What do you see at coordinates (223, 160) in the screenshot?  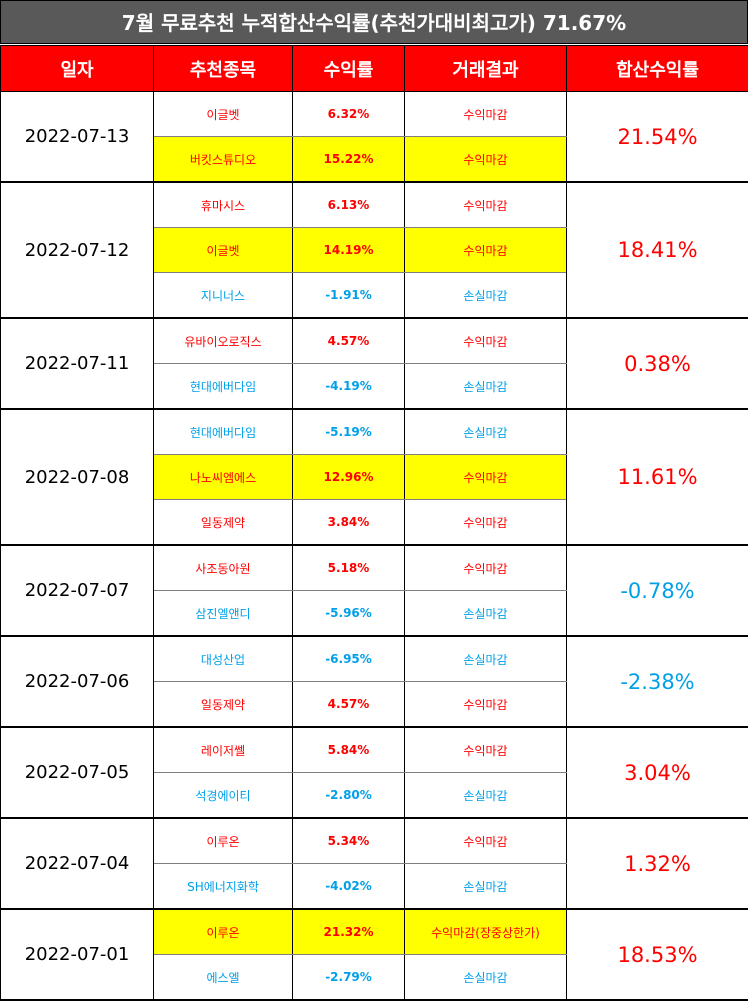 I see `stock-cell: 버킷스튜디오` at bounding box center [223, 160].